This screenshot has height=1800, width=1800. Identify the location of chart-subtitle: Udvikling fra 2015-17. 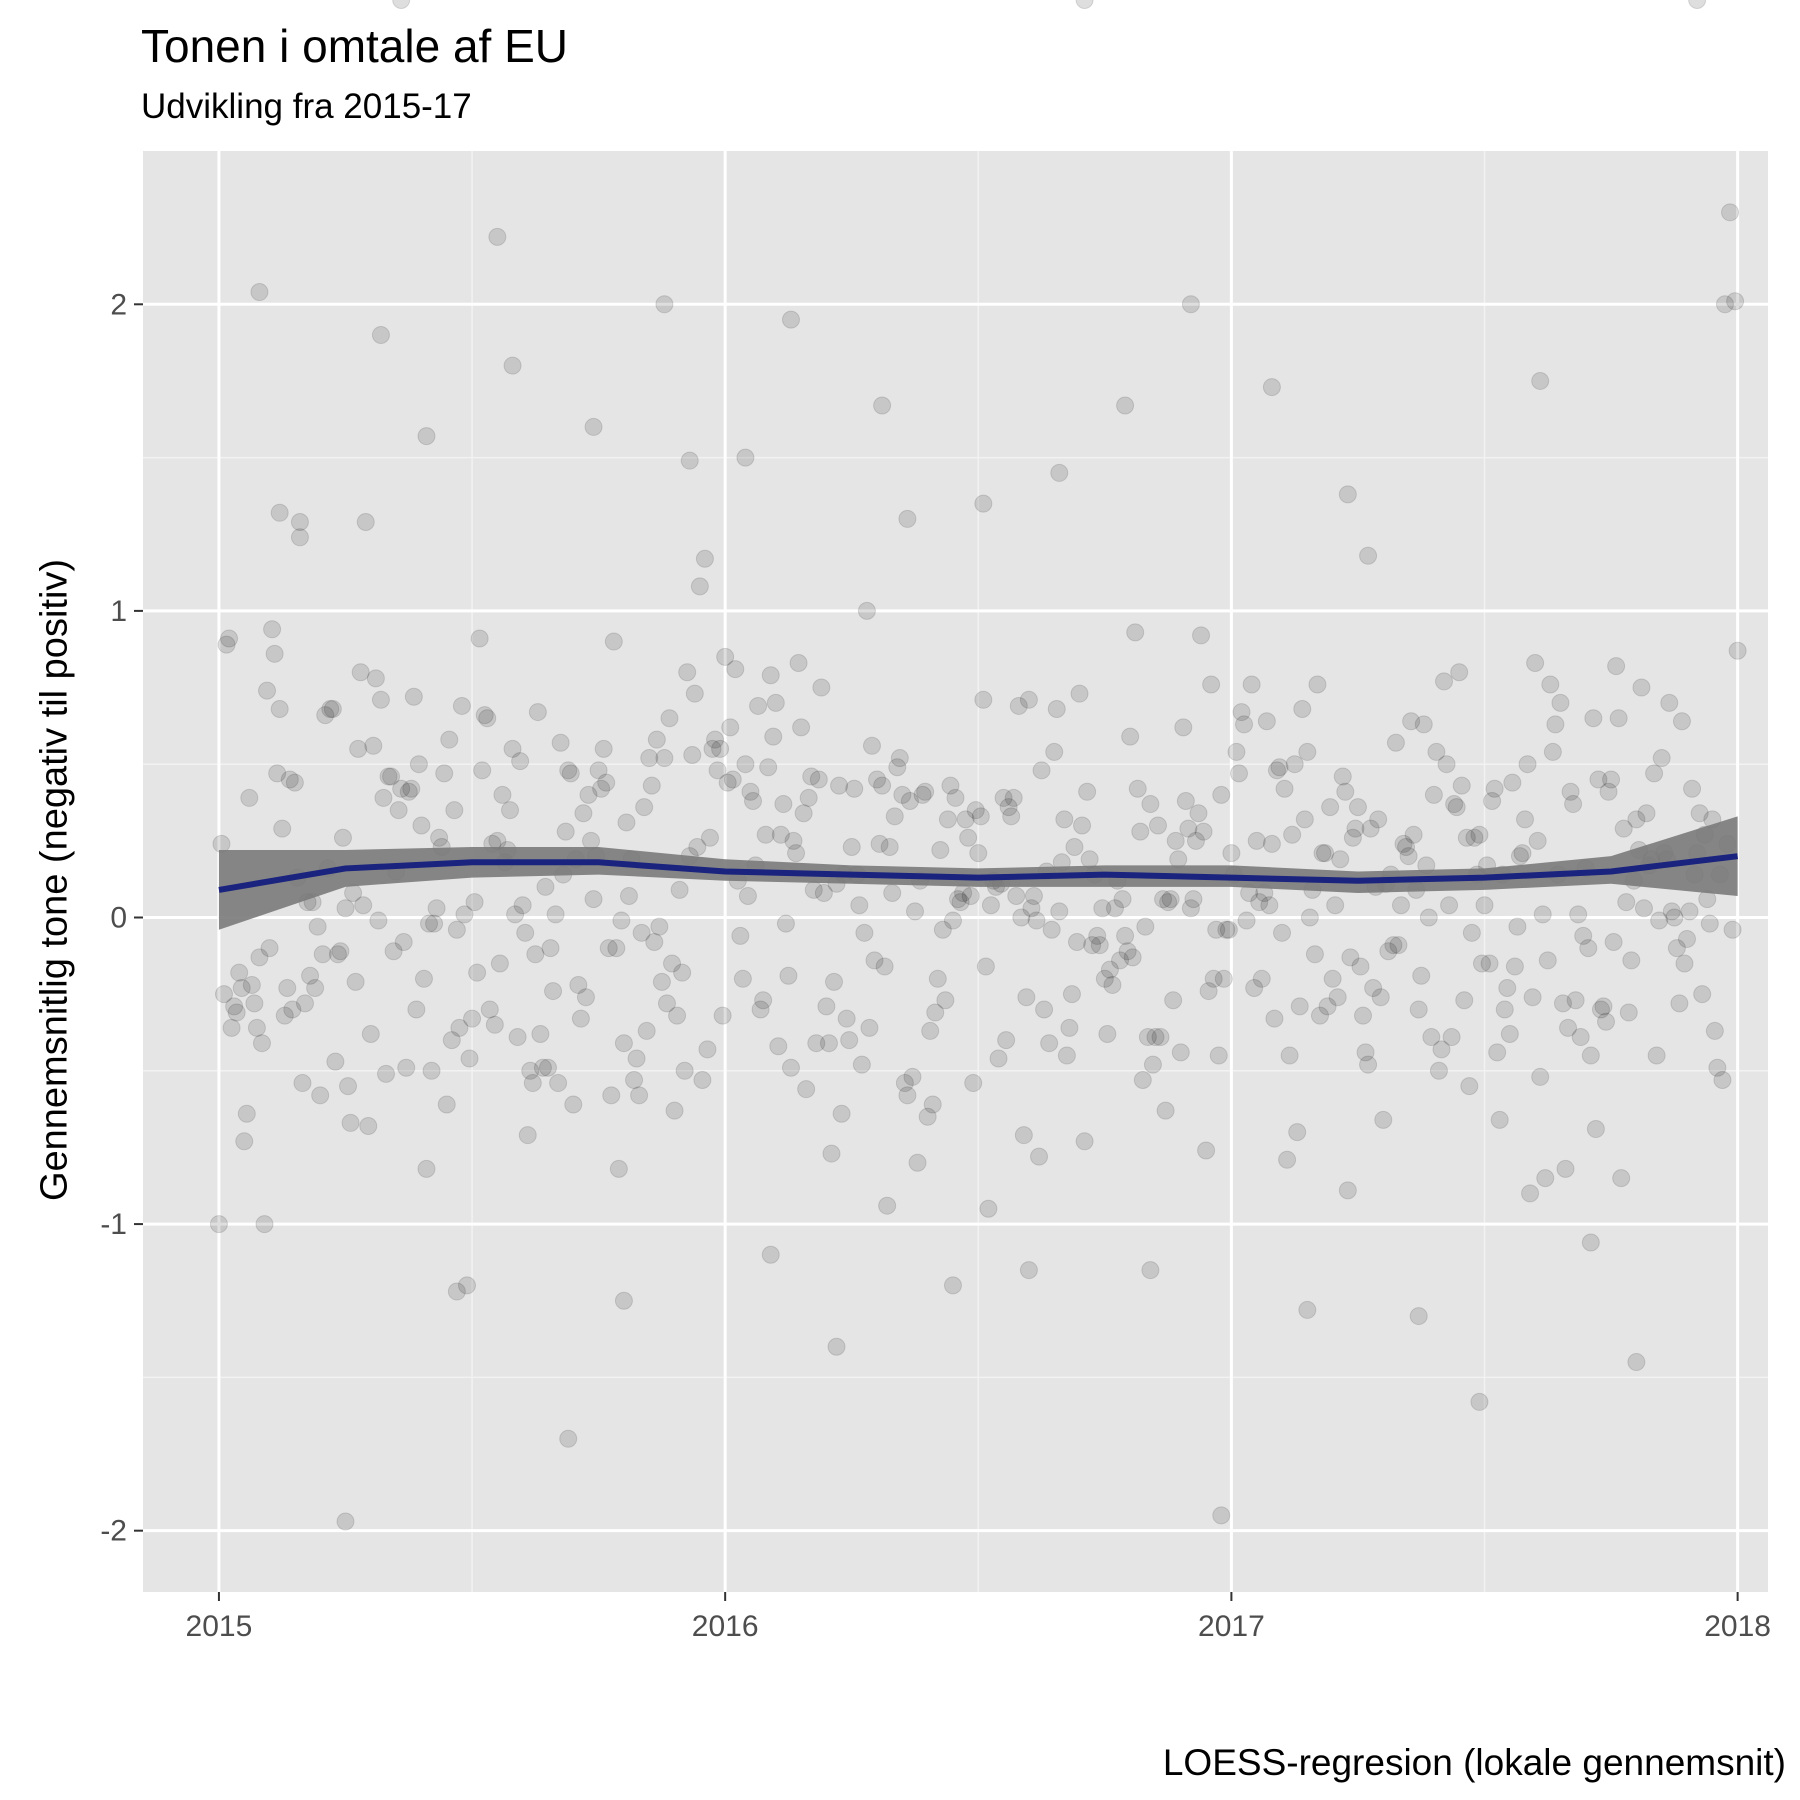
(306, 106).